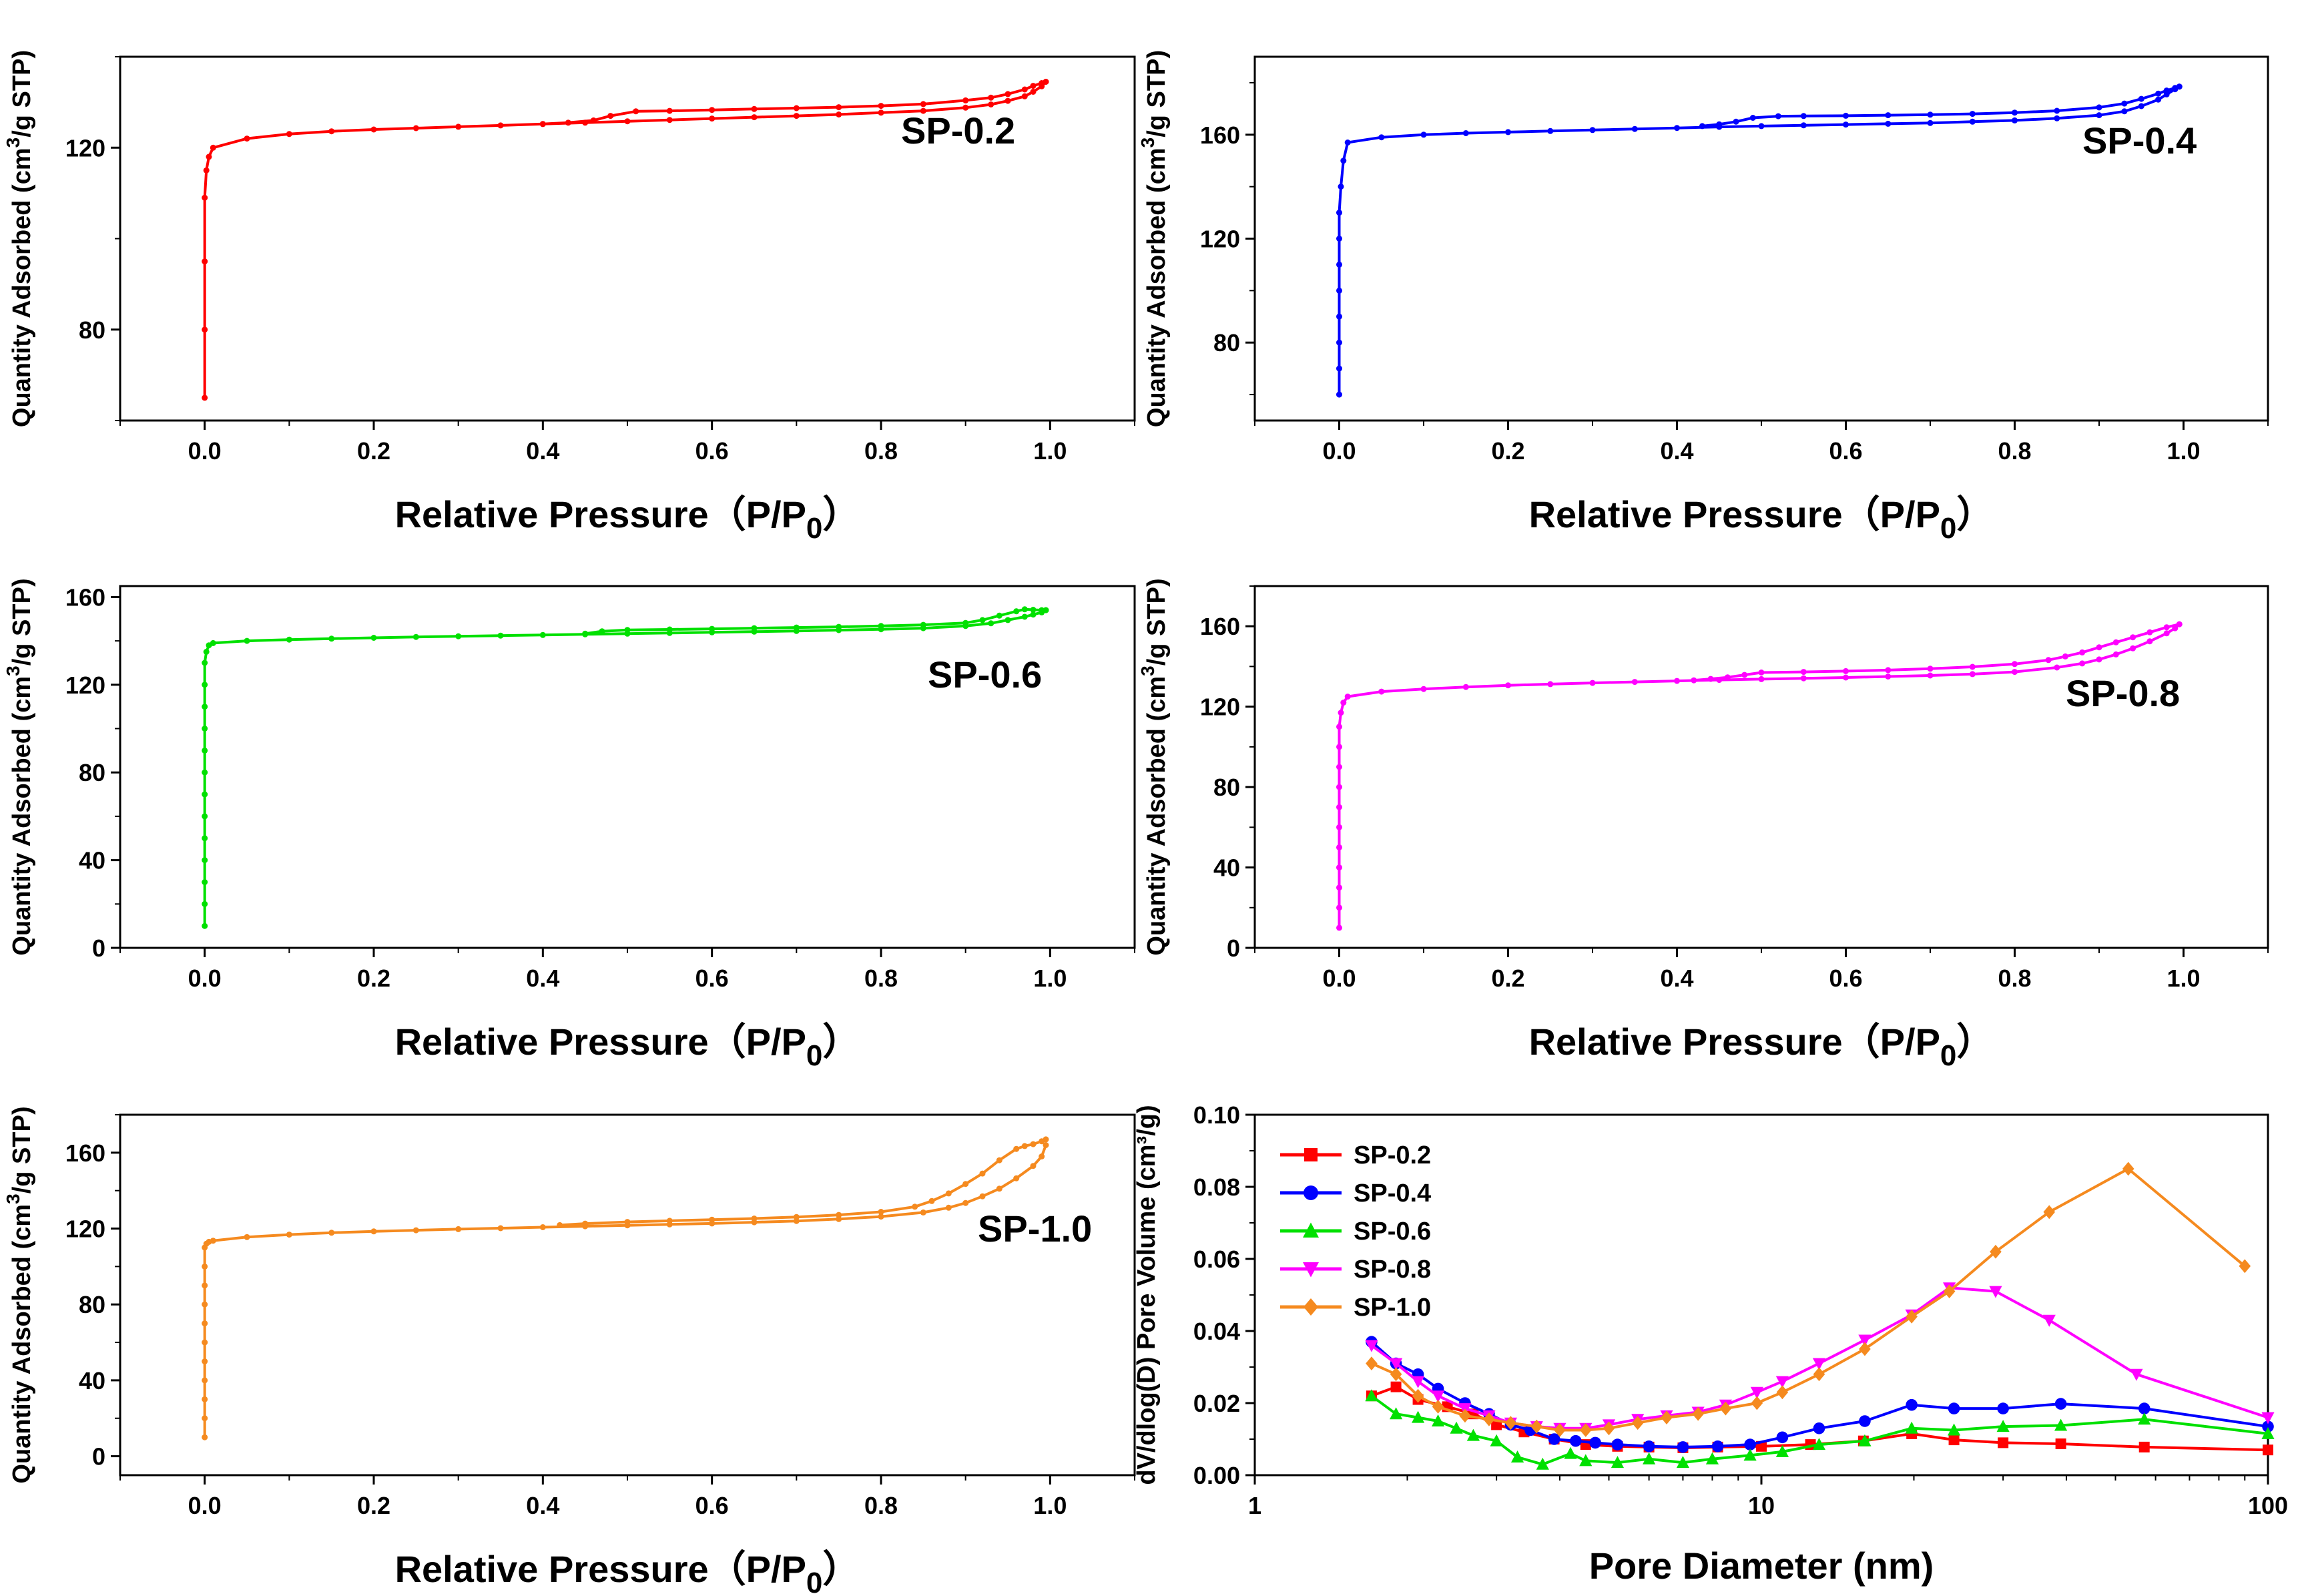  Describe the element at coordinates (92, 330) in the screenshot. I see `y-tick-label: 80` at that location.